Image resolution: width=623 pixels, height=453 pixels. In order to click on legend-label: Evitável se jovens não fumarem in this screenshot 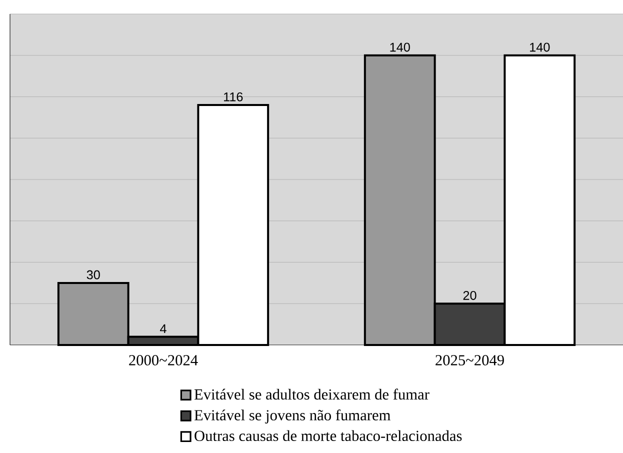, I will do `click(292, 416)`.